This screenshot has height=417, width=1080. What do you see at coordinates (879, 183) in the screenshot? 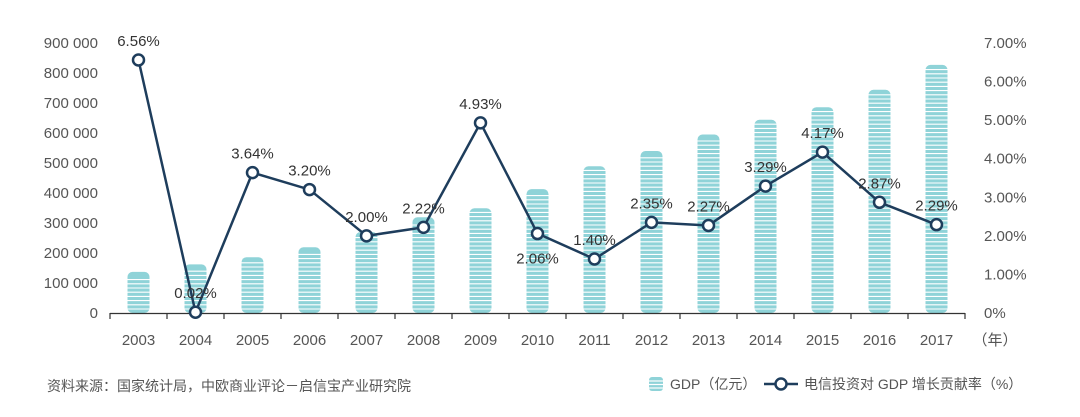
I see `data-label: 2.87%` at bounding box center [879, 183].